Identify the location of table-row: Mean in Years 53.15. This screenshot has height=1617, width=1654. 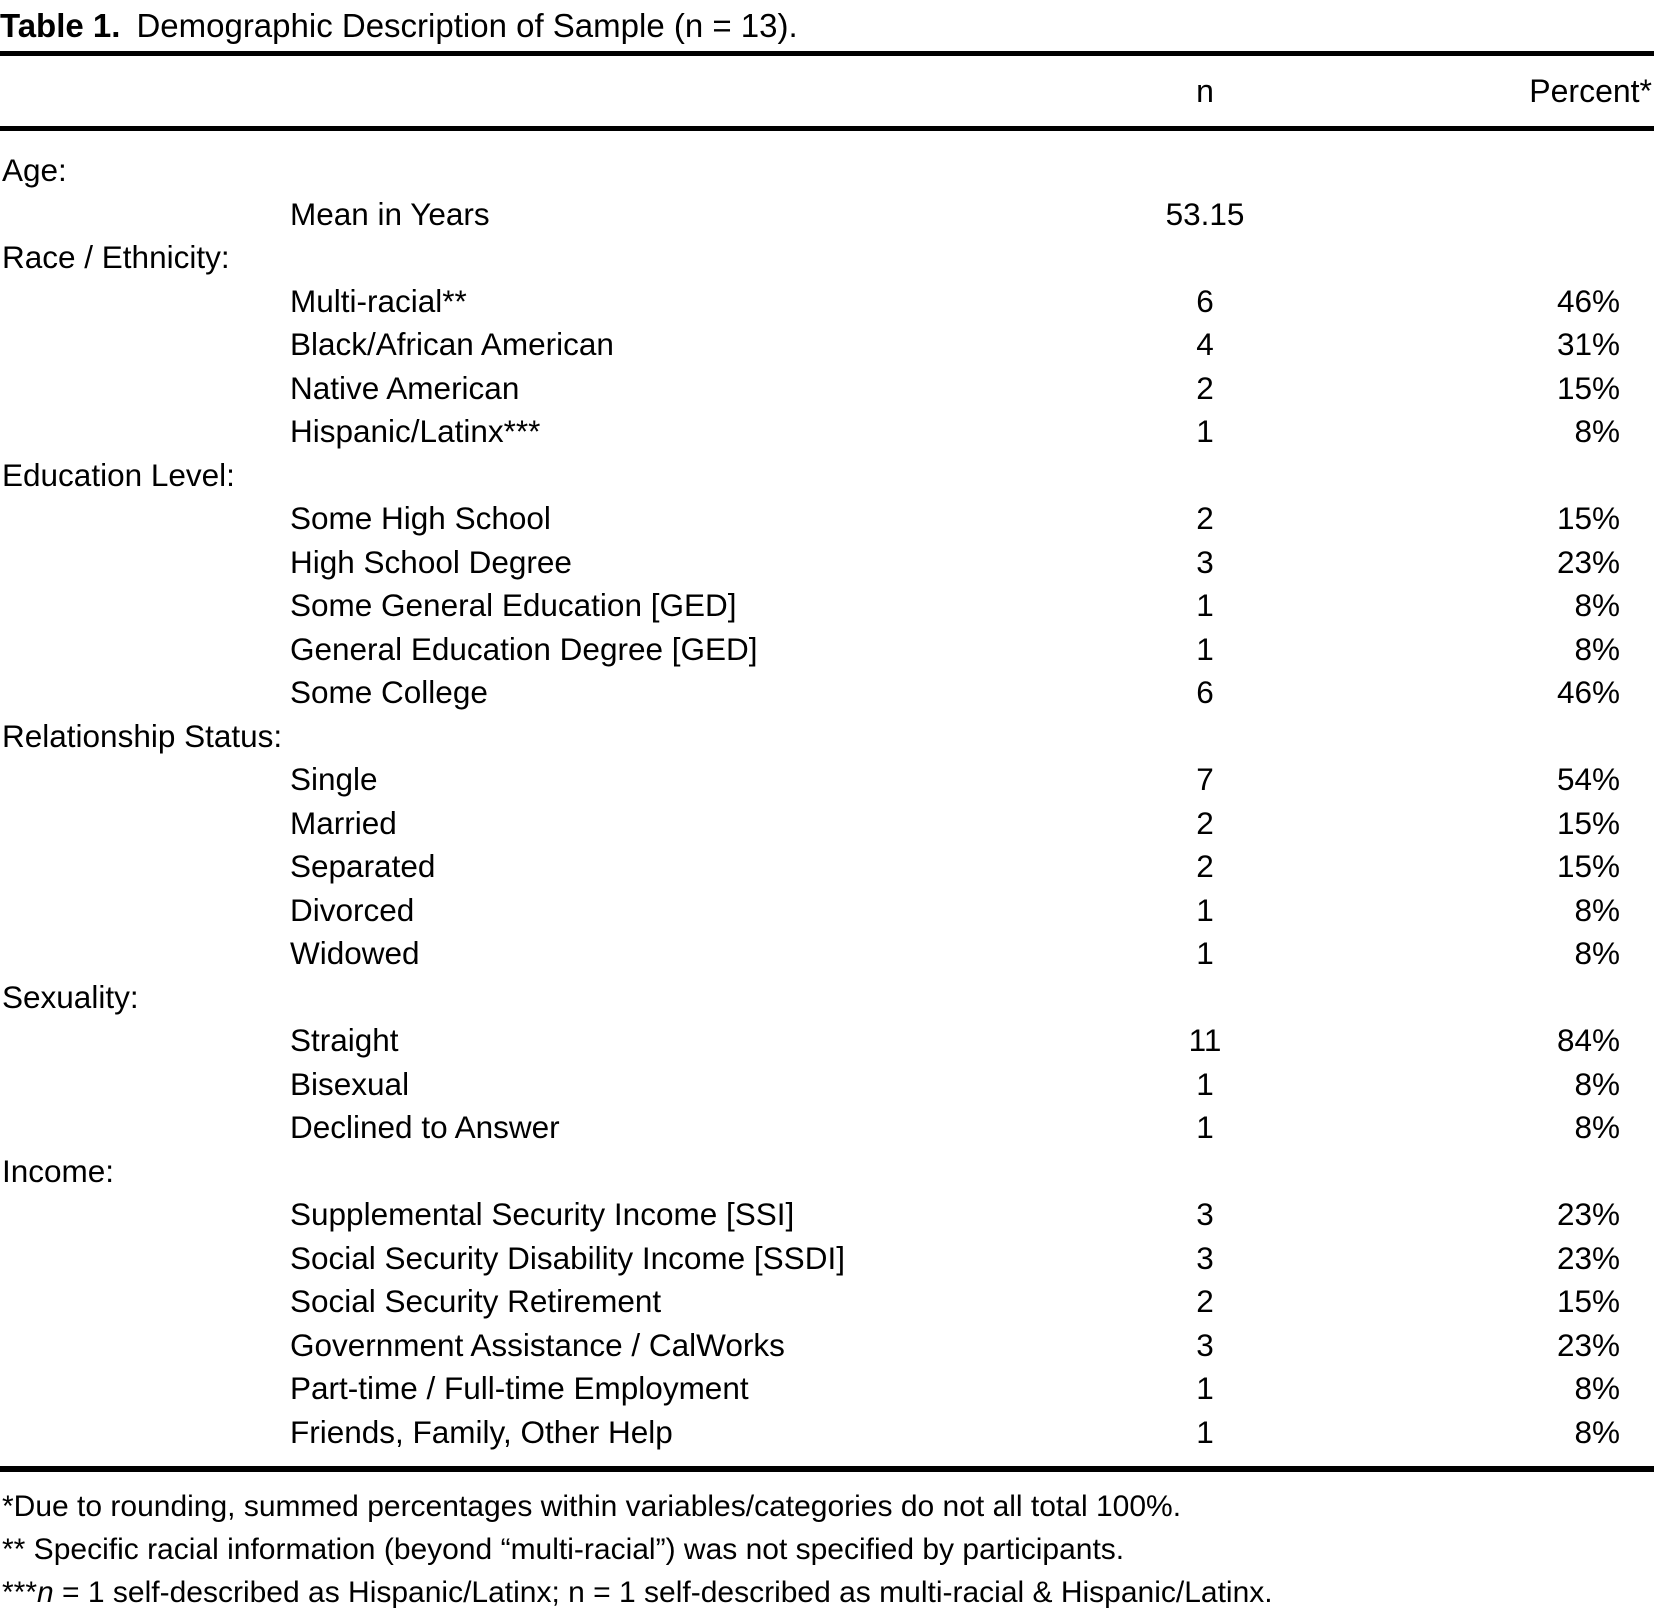
(827, 215).